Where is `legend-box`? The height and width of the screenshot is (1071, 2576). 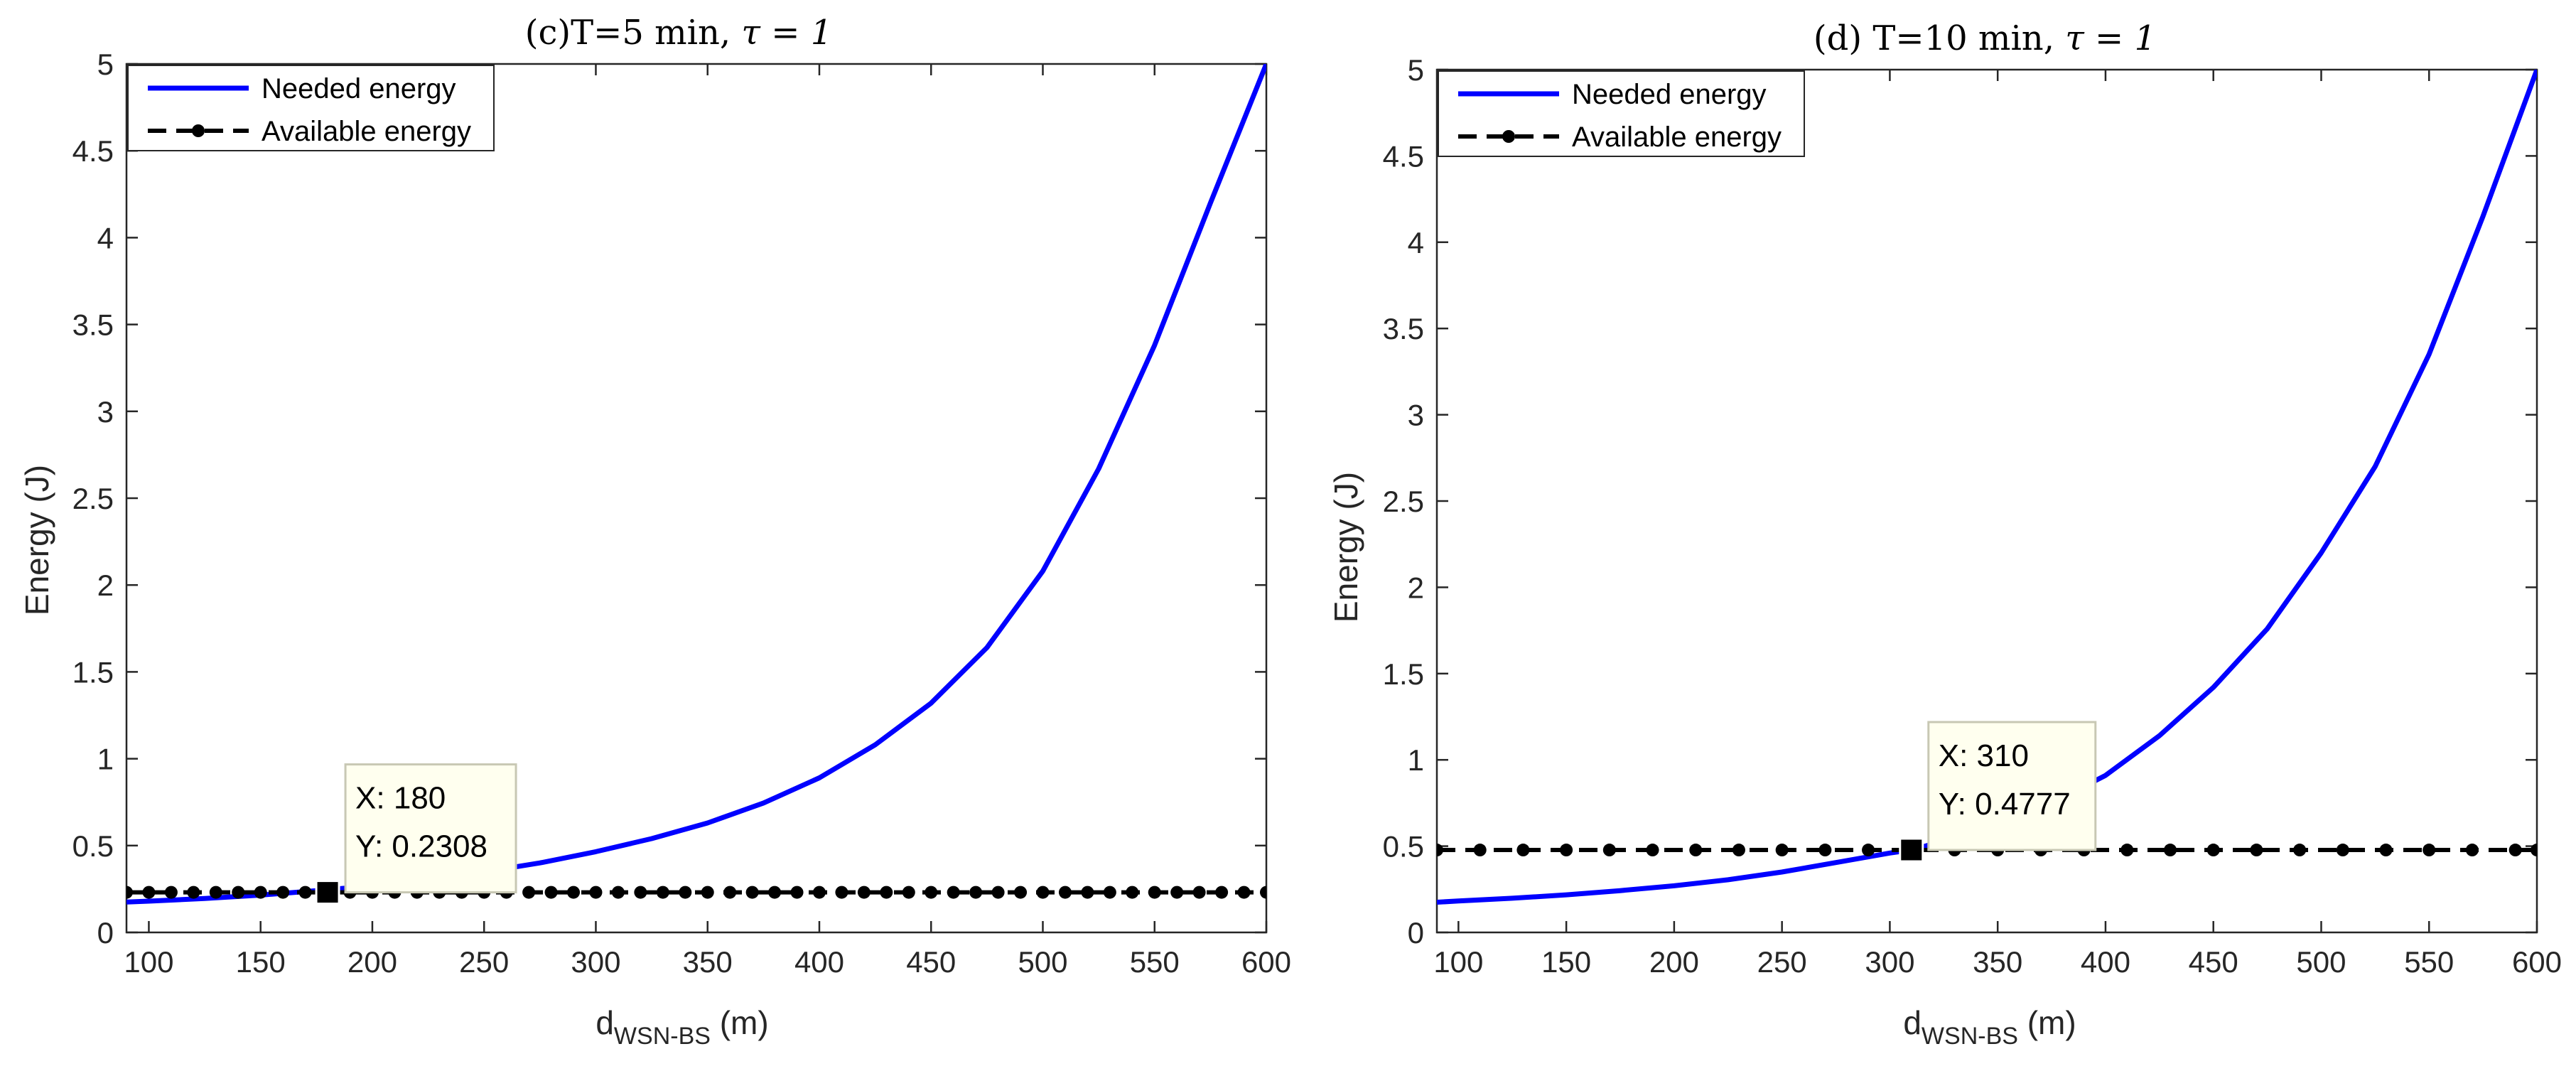 legend-box is located at coordinates (1622, 114).